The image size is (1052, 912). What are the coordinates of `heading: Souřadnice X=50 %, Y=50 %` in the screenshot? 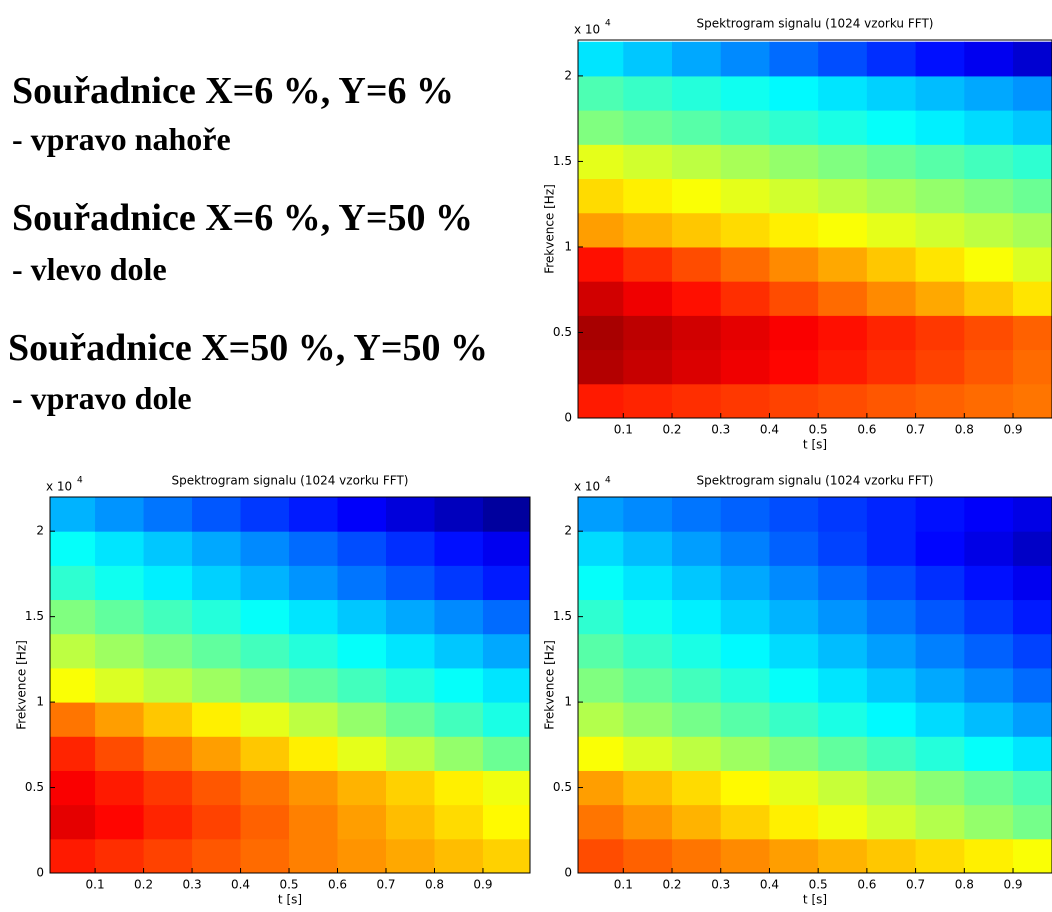 It's located at (248, 348).